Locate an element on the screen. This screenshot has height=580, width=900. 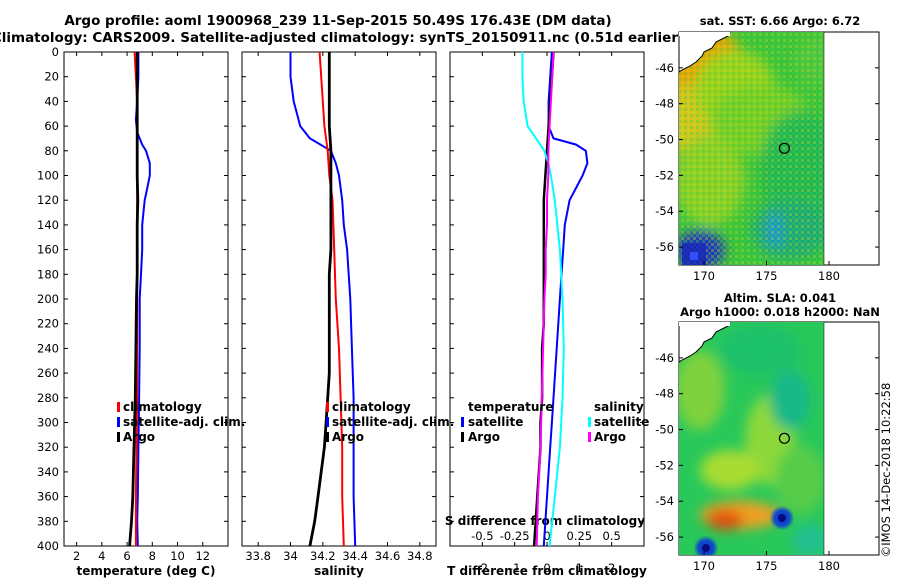
sla-field is located at coordinates (751, 438).